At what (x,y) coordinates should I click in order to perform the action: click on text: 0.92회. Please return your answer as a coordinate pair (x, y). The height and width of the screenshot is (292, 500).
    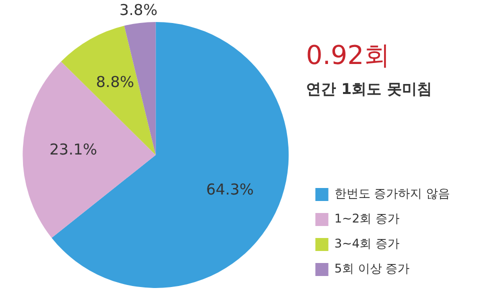
    Looking at the image, I should click on (348, 56).